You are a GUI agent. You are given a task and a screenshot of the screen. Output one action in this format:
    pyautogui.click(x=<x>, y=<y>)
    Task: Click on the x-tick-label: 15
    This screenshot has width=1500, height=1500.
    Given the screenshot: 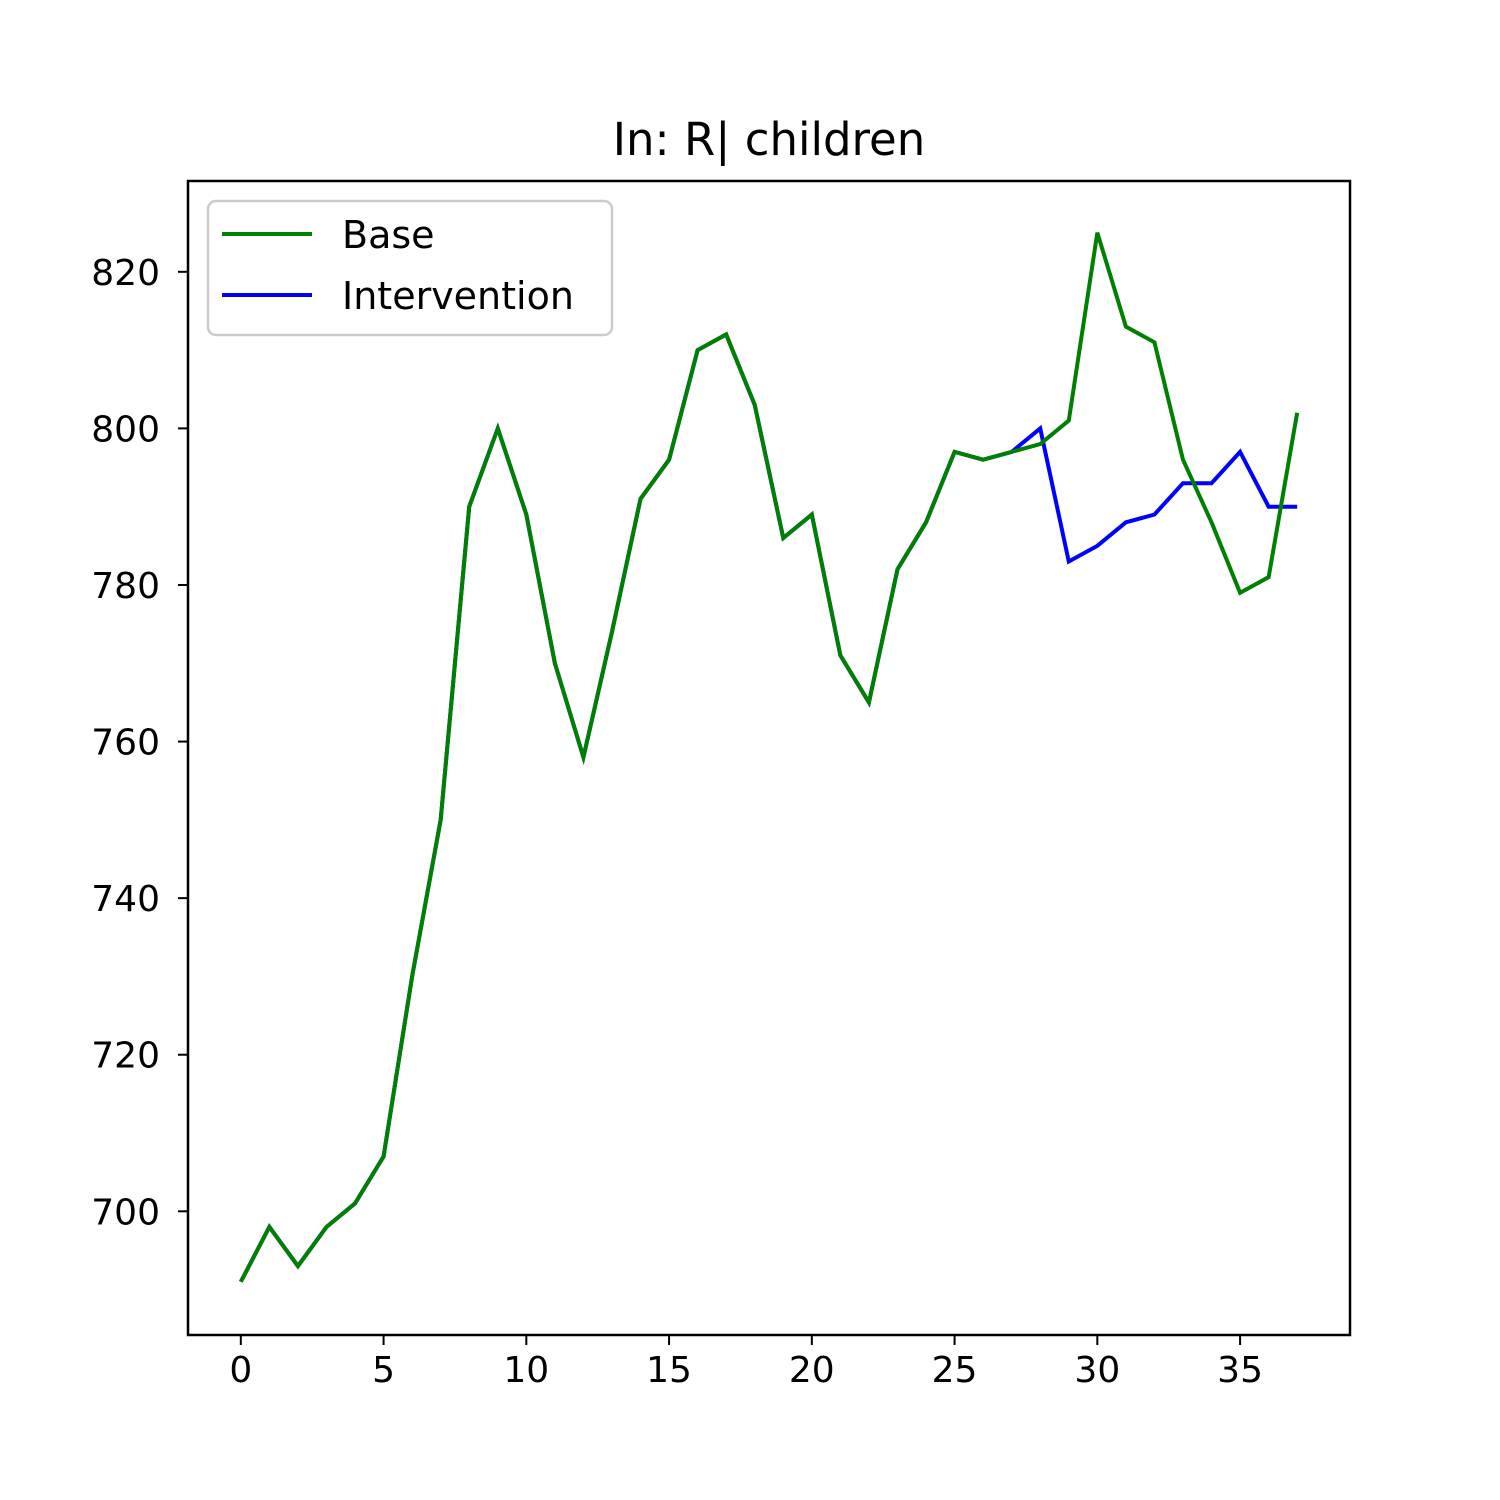 What is the action you would take?
    pyautogui.click(x=669, y=1370)
    